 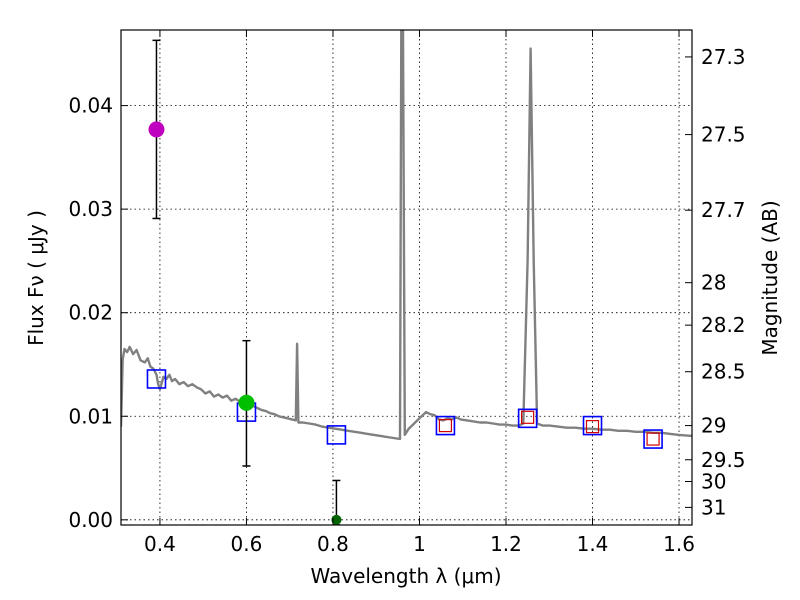 What do you see at coordinates (713, 482) in the screenshot?
I see `y2-tick-label: 30` at bounding box center [713, 482].